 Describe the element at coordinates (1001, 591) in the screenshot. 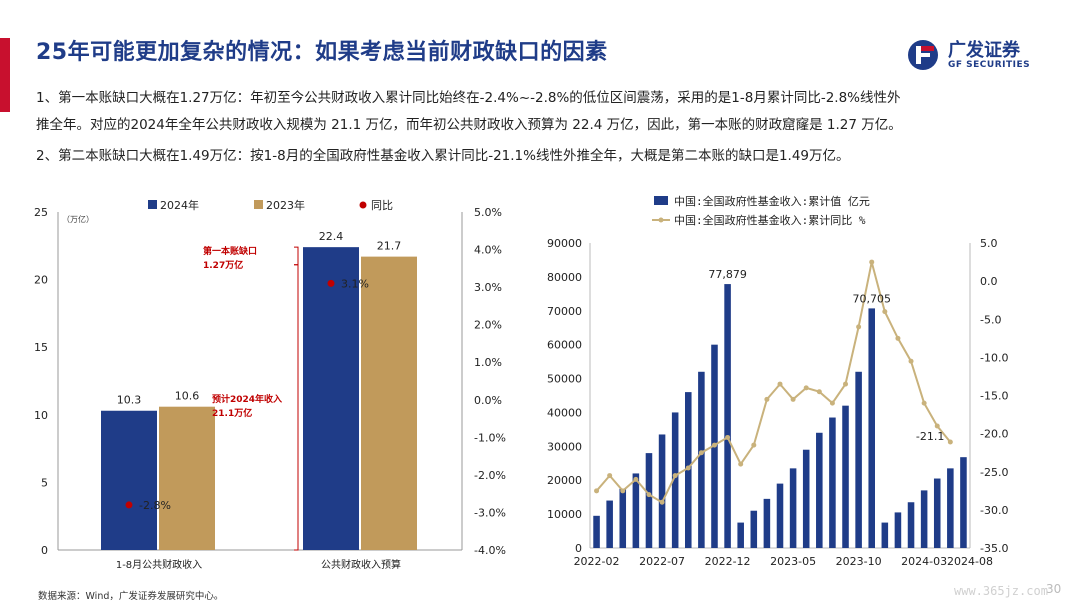

I see `watermark: www.365jz.com` at that location.